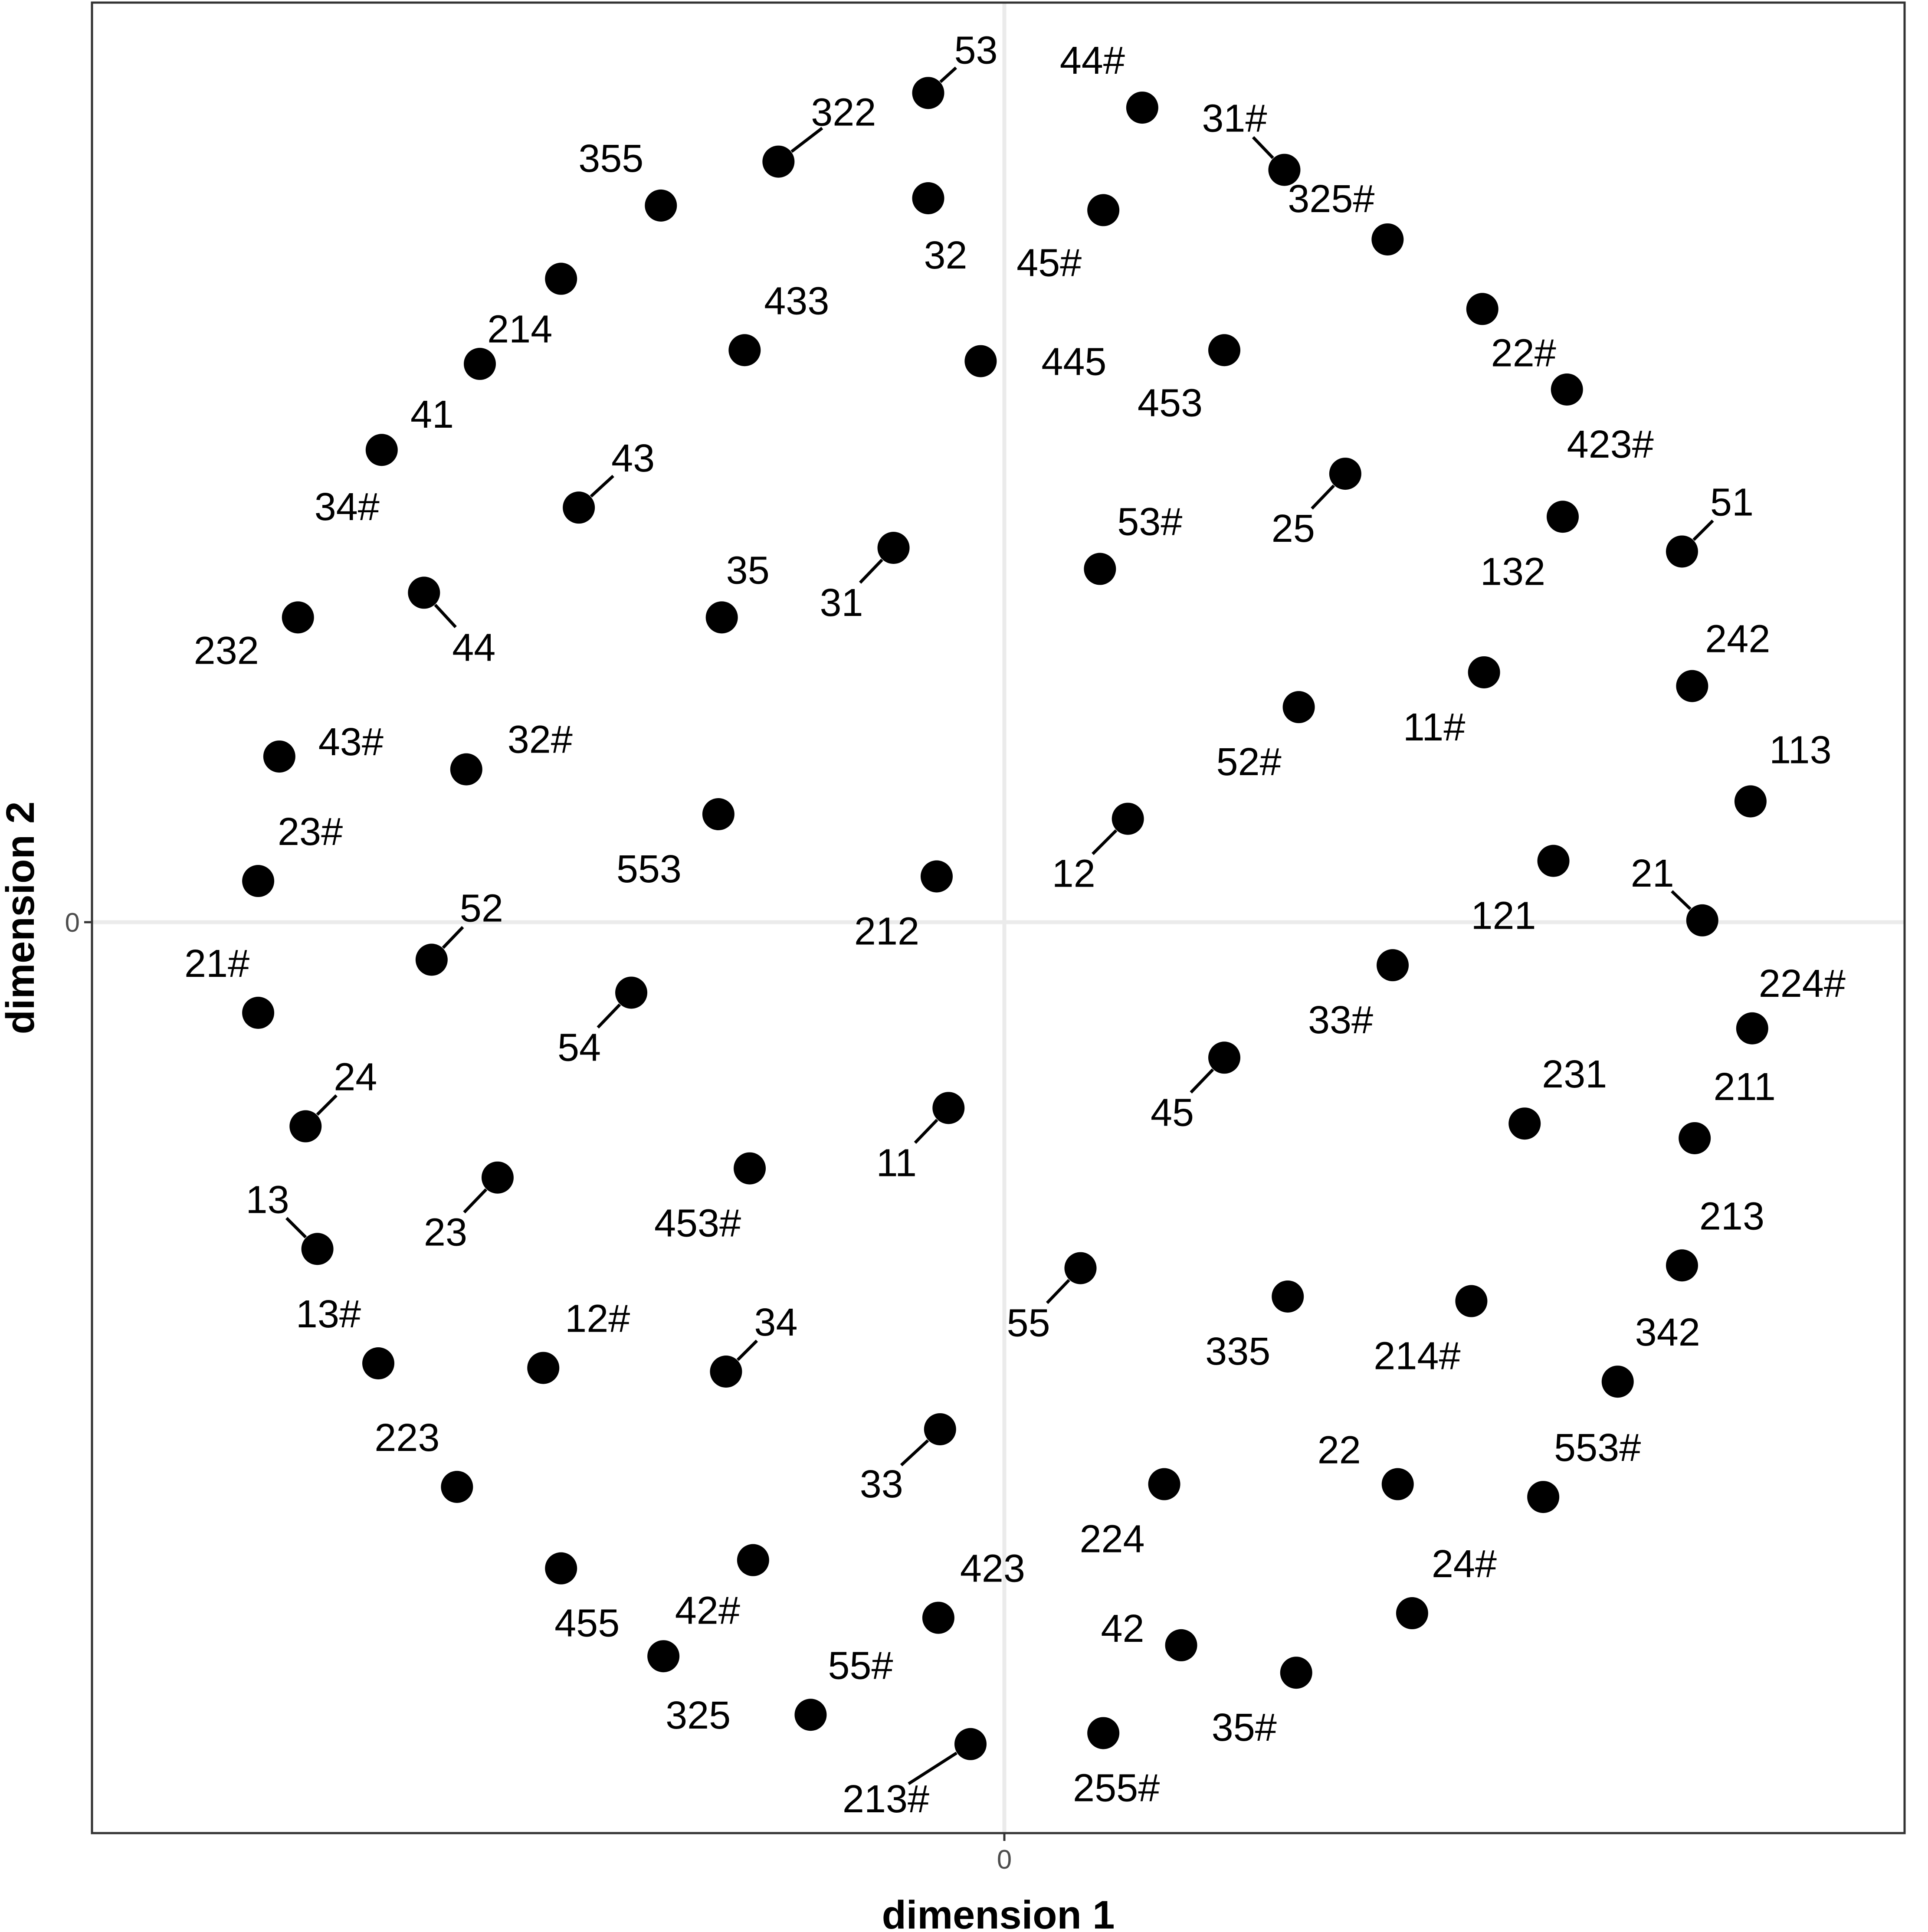 This screenshot has height=1932, width=1928. What do you see at coordinates (975, 50) in the screenshot?
I see `point-label: 53` at bounding box center [975, 50].